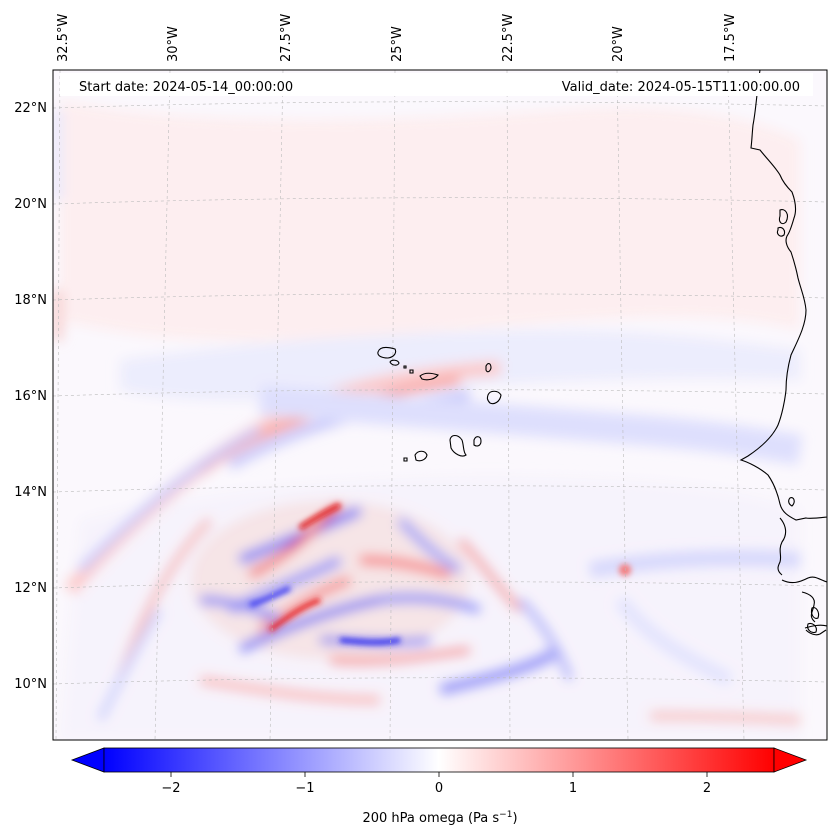 This screenshot has width=837, height=839. Describe the element at coordinates (508, 38) in the screenshot. I see `lon-label: 22.5°W` at that location.